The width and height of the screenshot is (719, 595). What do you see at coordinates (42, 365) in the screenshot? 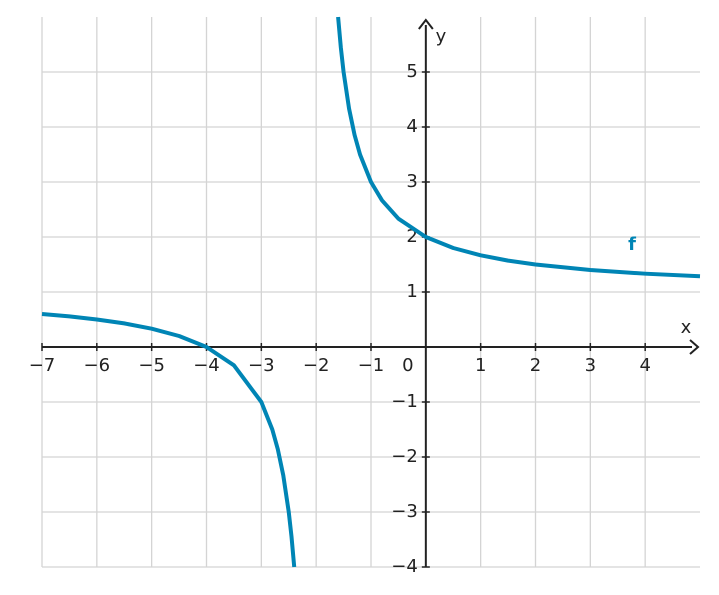
I see `x-tick-label: −7` at bounding box center [42, 365].